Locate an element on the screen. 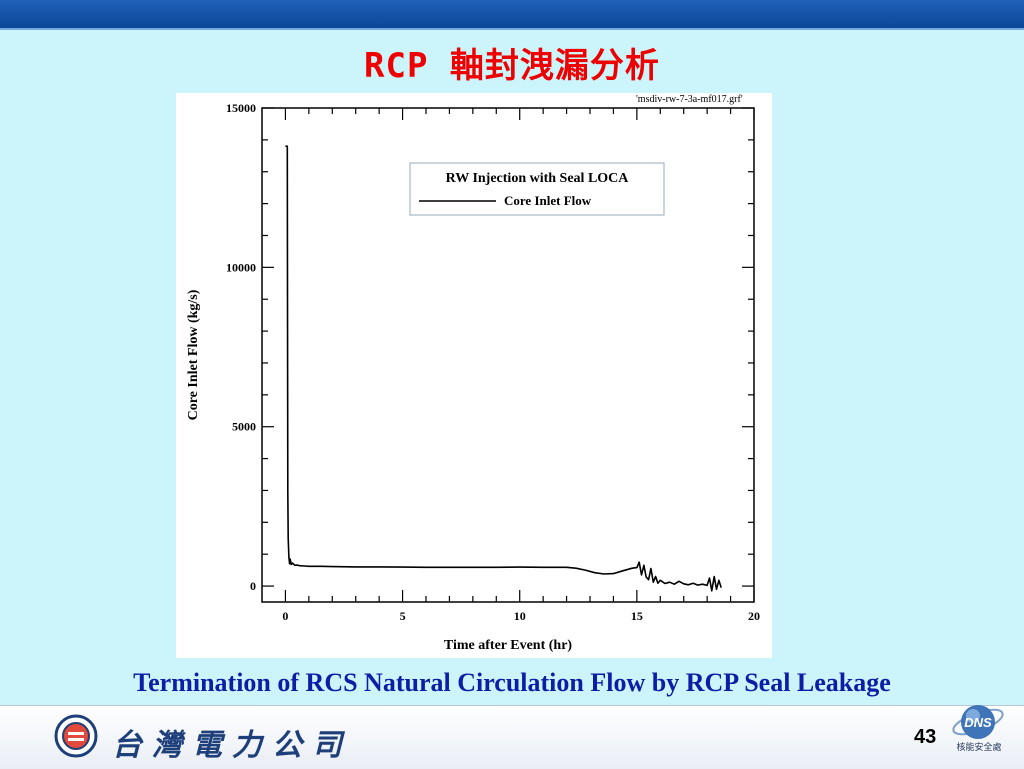 This screenshot has height=769, width=1024. y-axis-label: Core Inlet Flow (kg/s) is located at coordinates (193, 354).